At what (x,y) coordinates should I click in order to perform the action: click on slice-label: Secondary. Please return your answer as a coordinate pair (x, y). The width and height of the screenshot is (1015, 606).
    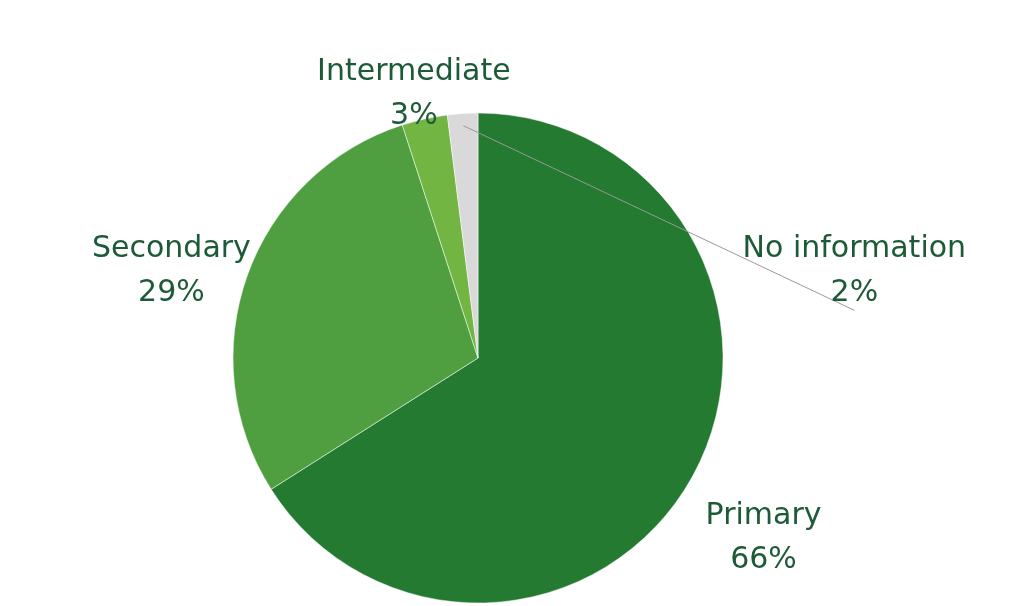
    Looking at the image, I should click on (171, 246).